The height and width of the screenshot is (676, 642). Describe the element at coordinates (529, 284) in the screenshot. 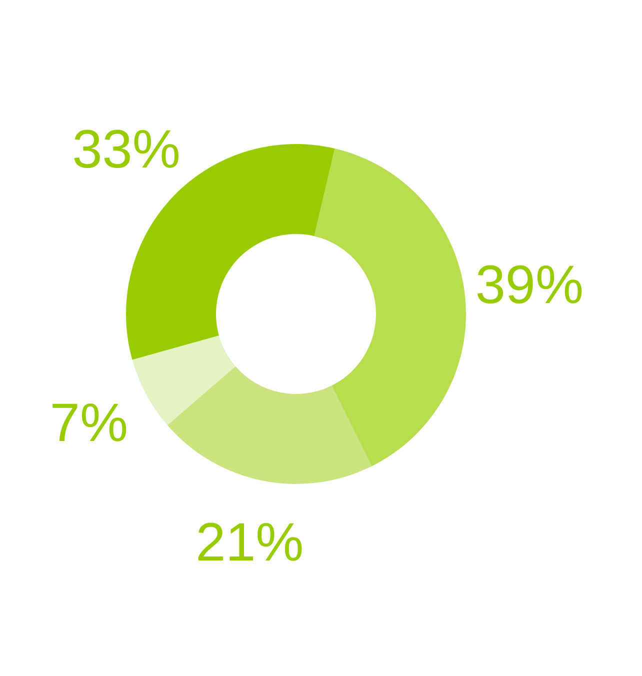

I see `data-label: 39%` at that location.